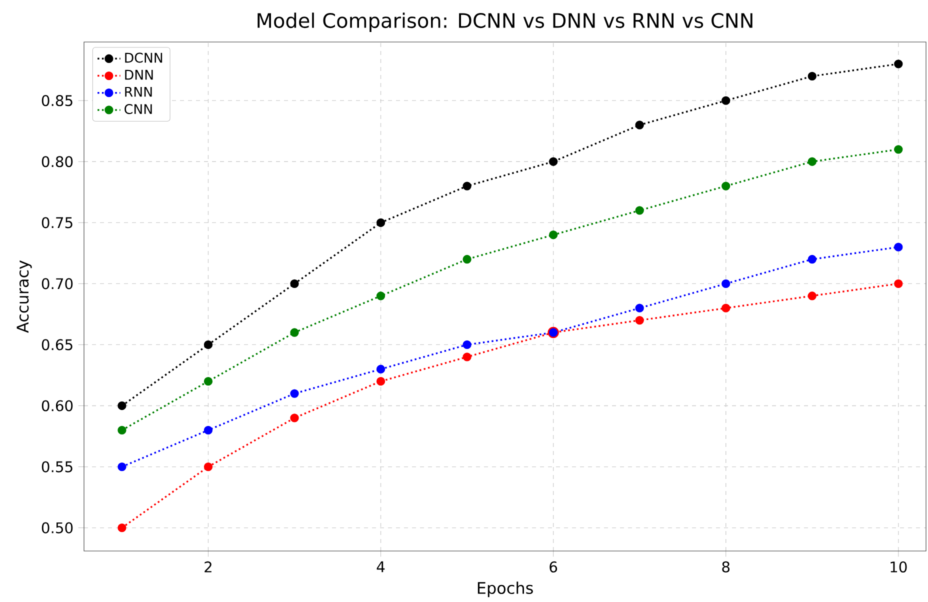 The width and height of the screenshot is (928, 602). Describe the element at coordinates (380, 567) in the screenshot. I see `x-tick-label: 4` at that location.